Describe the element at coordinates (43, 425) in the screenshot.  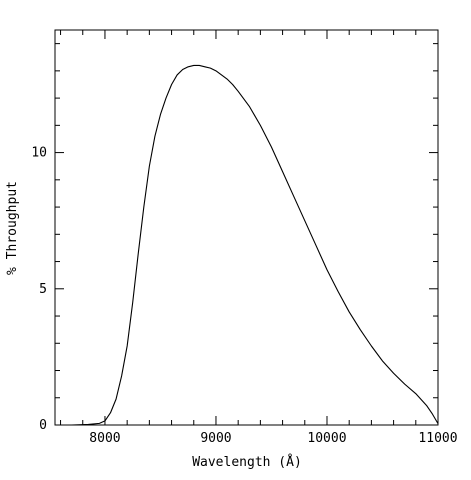
I see `y-tick-label: 0` at that location.